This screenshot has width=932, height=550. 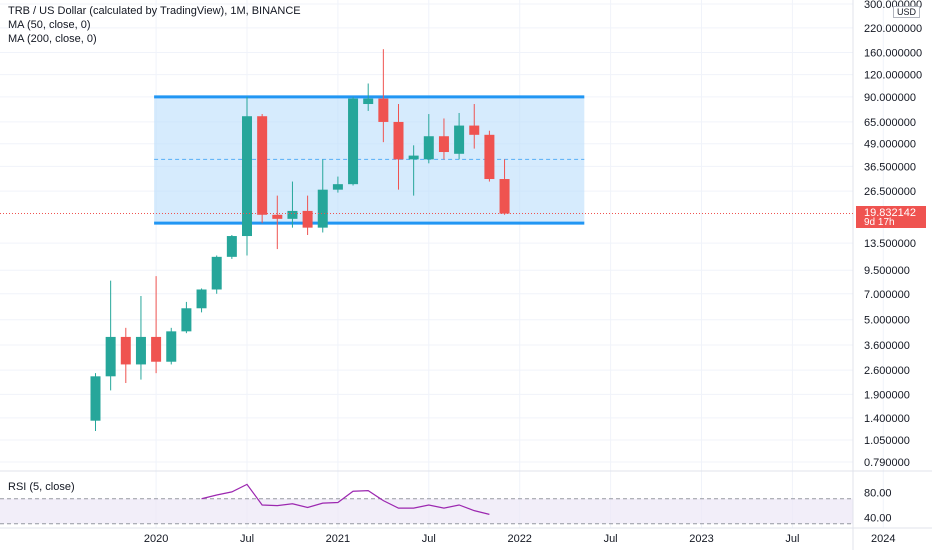 I want to click on price-channel, so click(x=369, y=160).